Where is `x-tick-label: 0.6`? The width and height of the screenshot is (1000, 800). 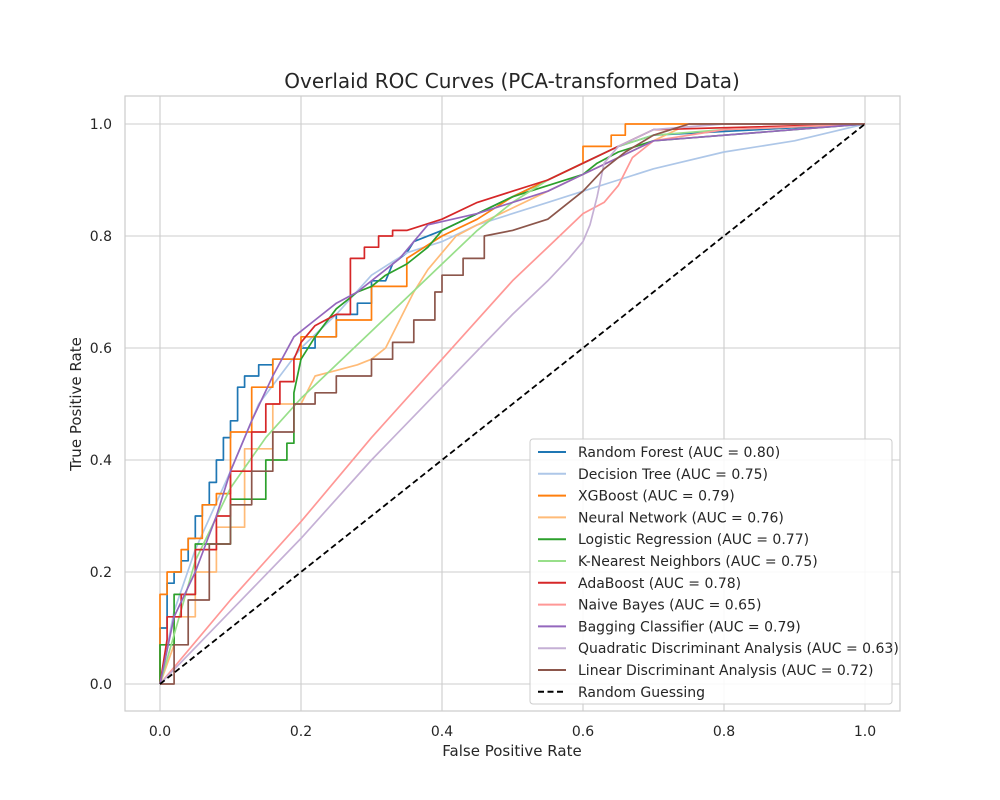
x-tick-label: 0.6 is located at coordinates (583, 732).